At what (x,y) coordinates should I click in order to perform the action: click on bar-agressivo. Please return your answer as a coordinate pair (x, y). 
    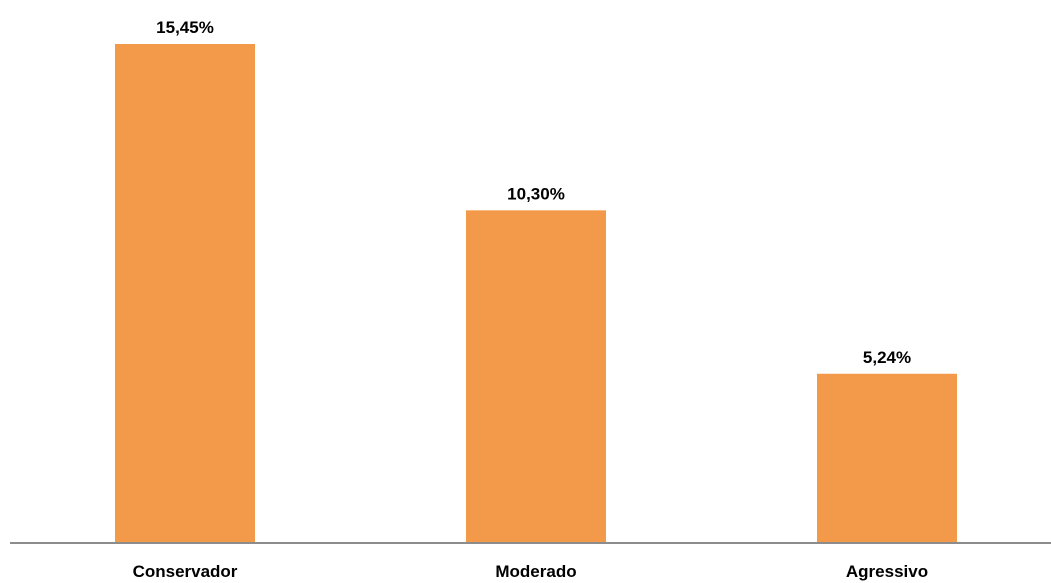
    Looking at the image, I should click on (887, 458).